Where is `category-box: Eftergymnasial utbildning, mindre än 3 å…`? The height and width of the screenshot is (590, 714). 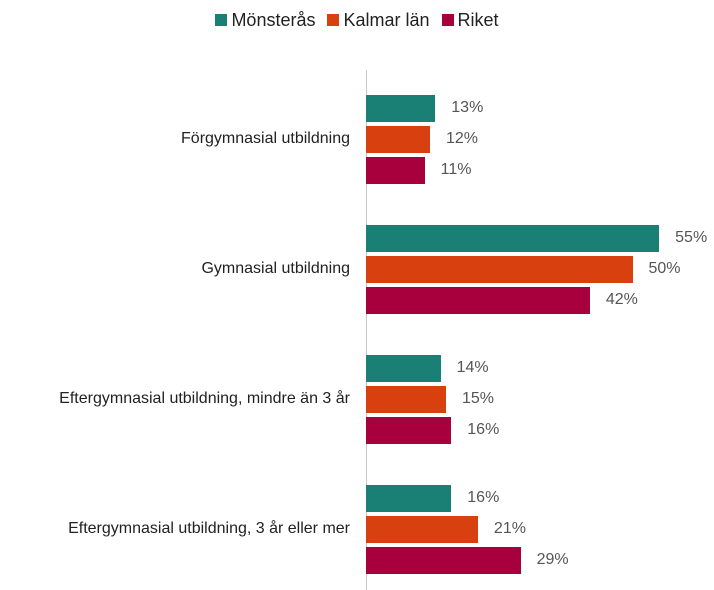 category-box: Eftergymnasial utbildning, mindre än 3 å… is located at coordinates (179, 399).